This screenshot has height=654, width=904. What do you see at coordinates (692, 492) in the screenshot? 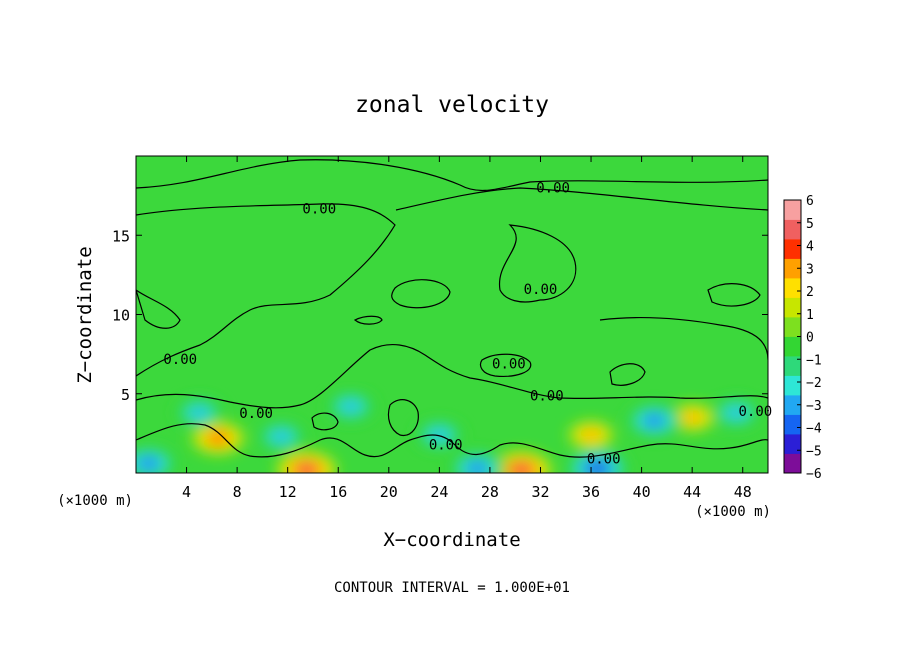
I see `x-tick-label: 44` at bounding box center [692, 492].